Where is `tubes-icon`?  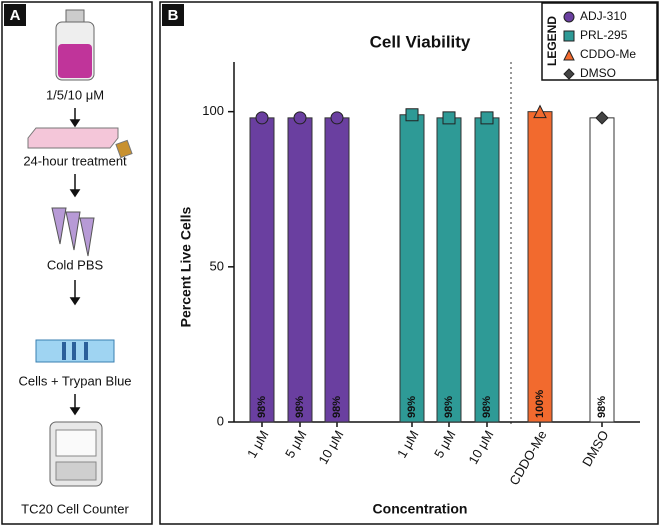
tubes-icon is located at coordinates (73, 232).